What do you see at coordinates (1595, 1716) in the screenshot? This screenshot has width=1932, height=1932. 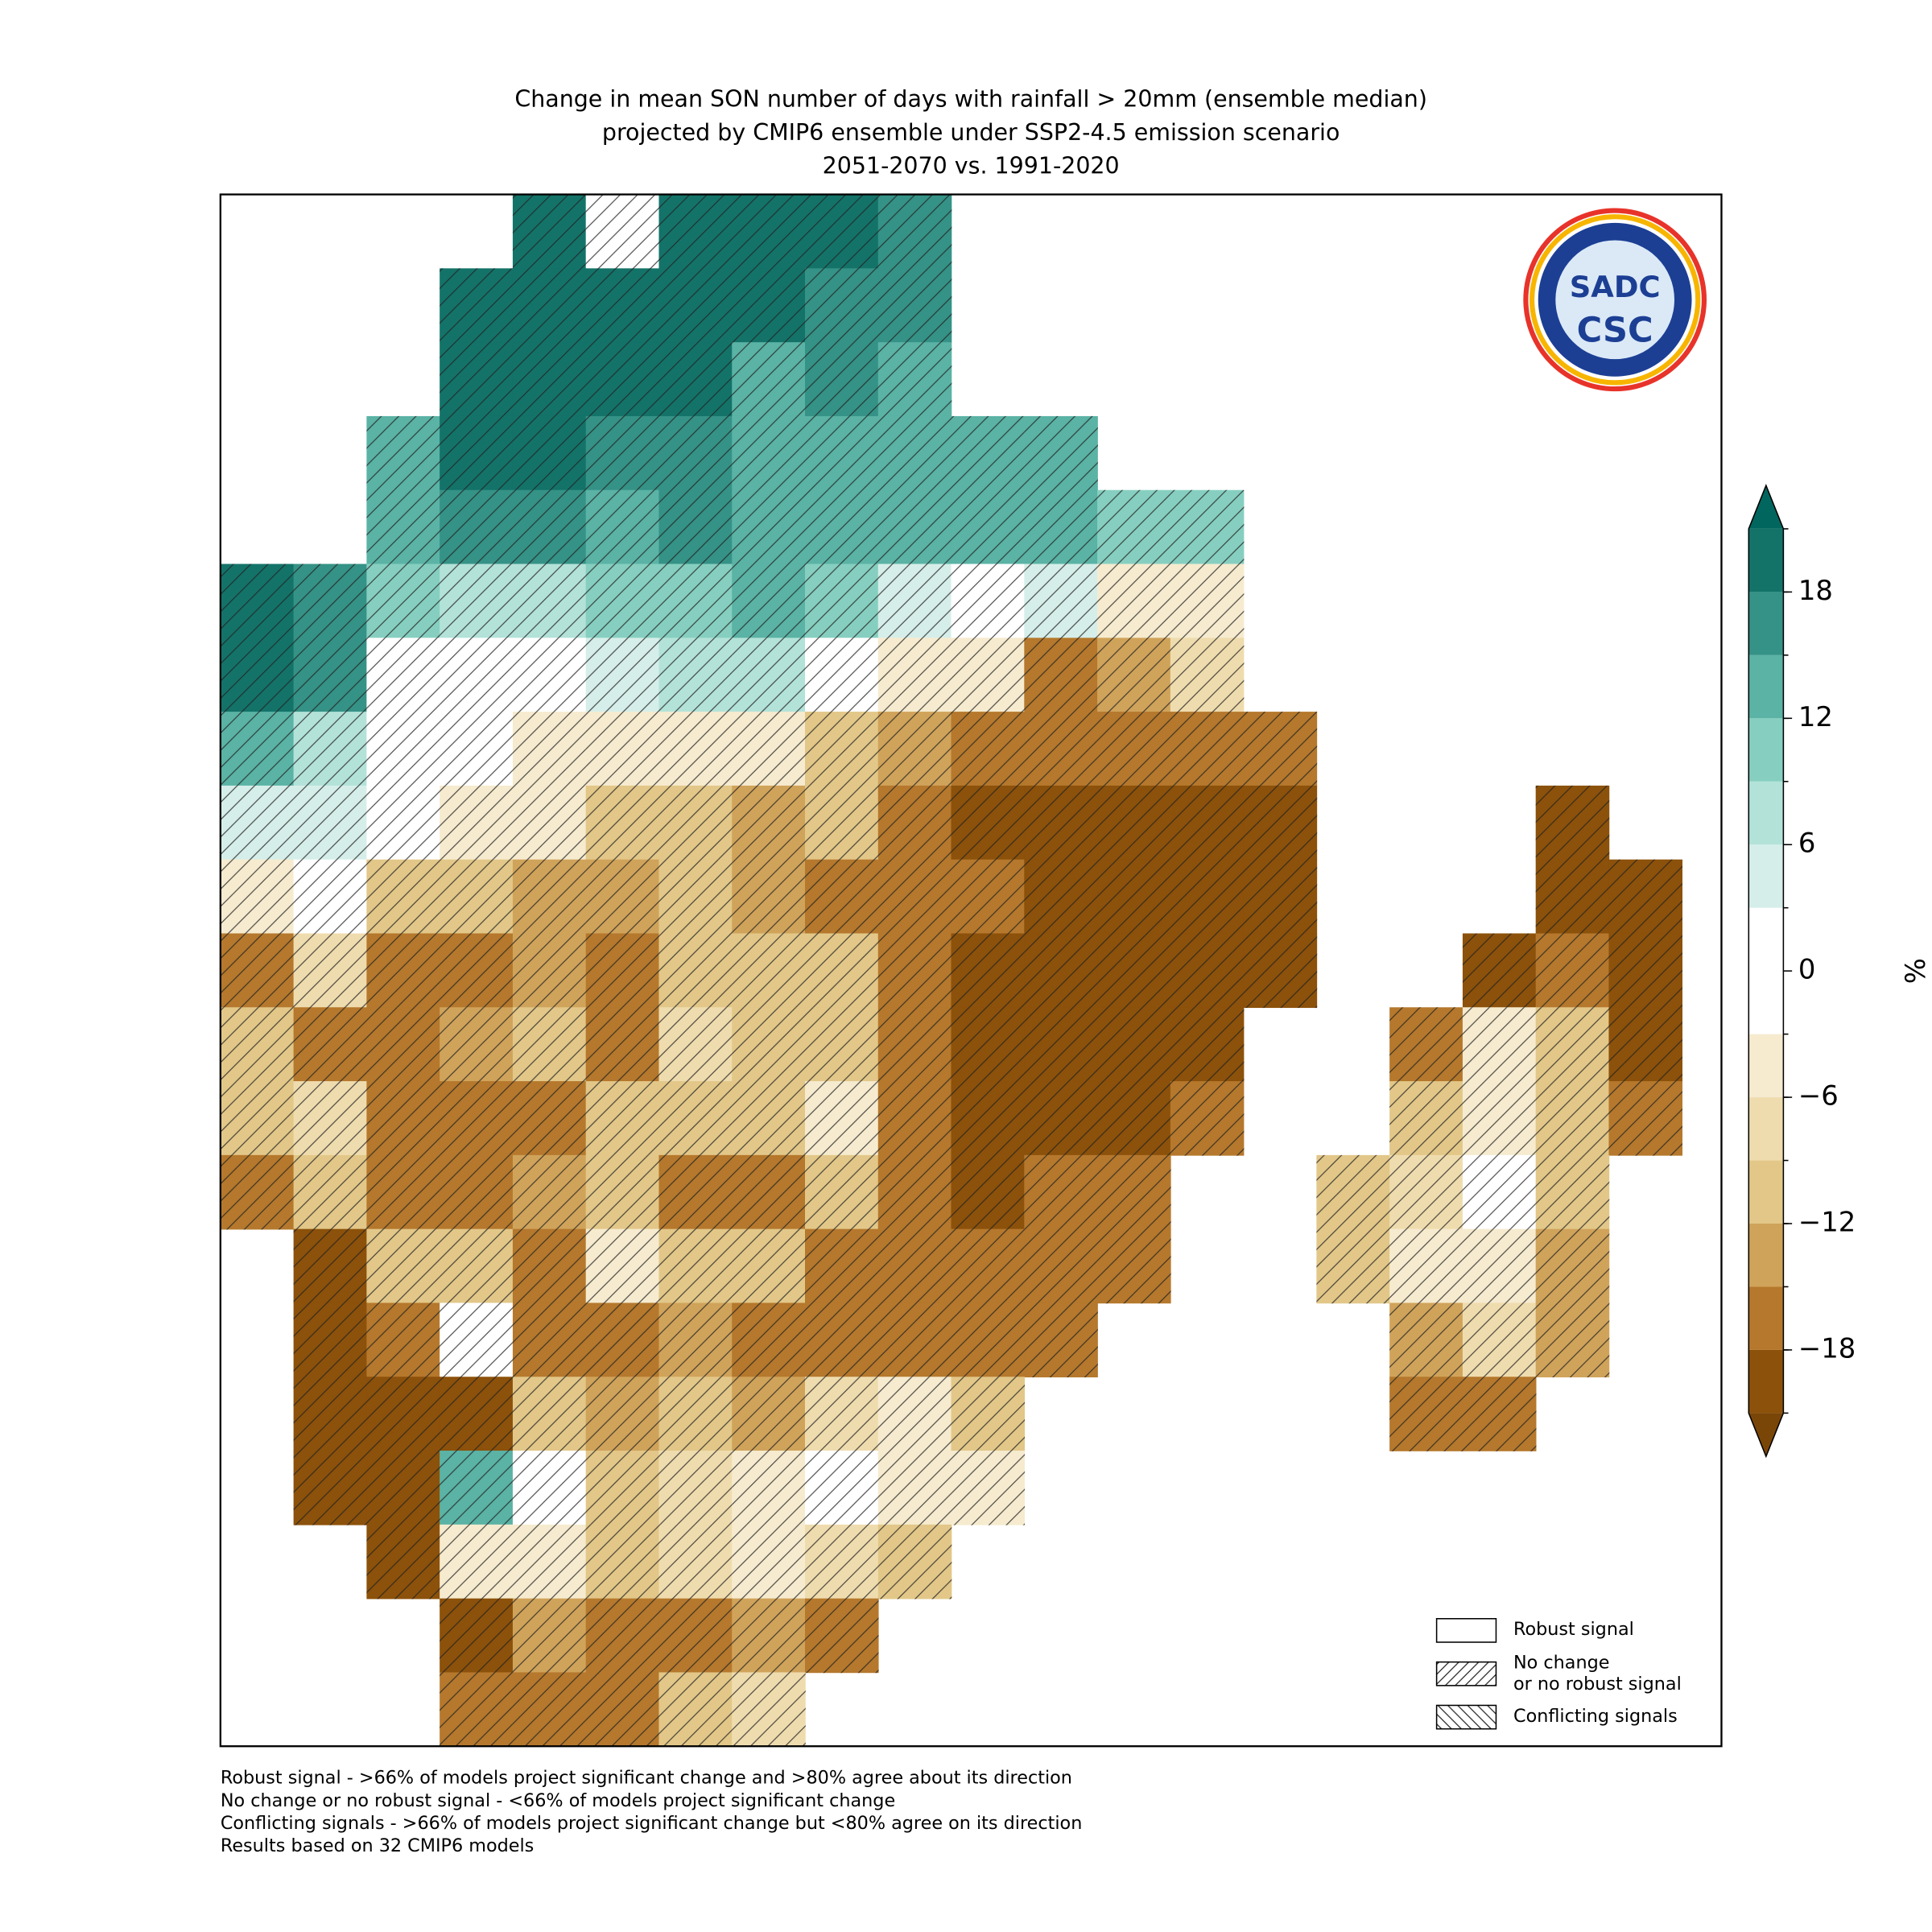 I see `legend-label: Conflicting signals` at bounding box center [1595, 1716].